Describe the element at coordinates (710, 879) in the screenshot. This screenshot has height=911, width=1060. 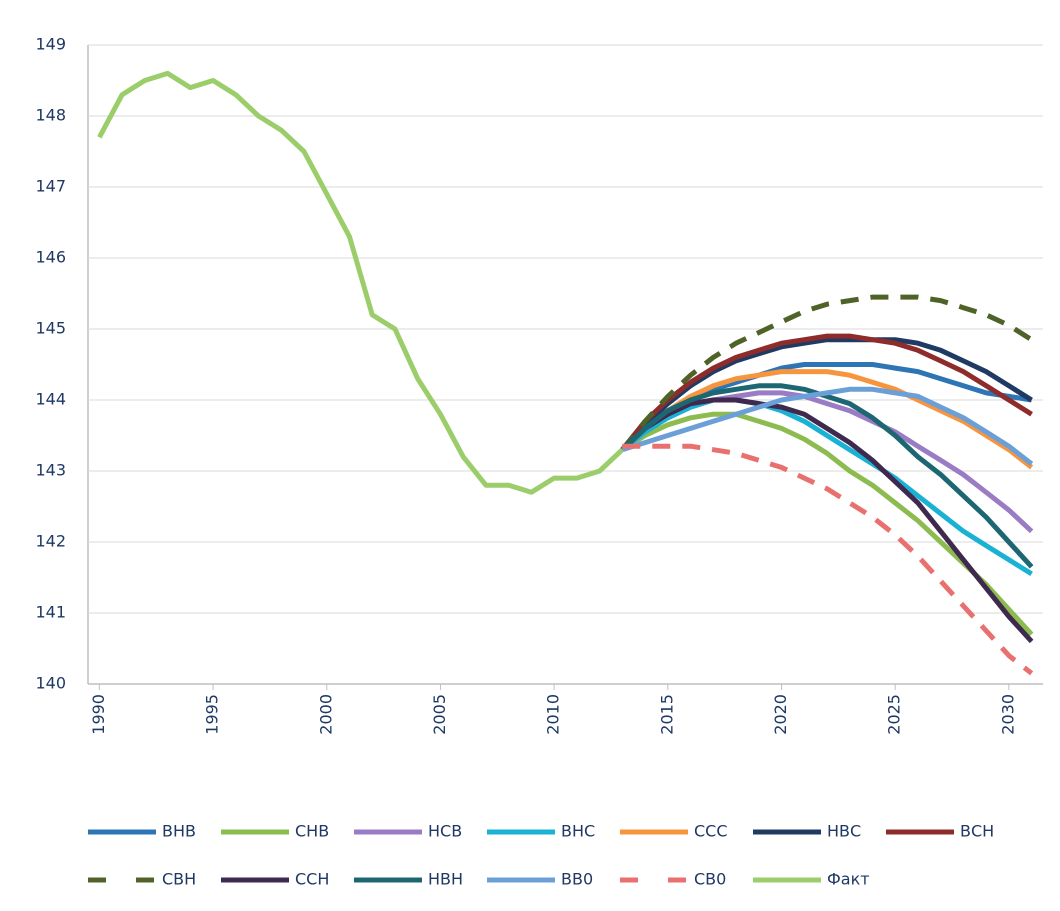
I see `legend-label: СВ0` at that location.